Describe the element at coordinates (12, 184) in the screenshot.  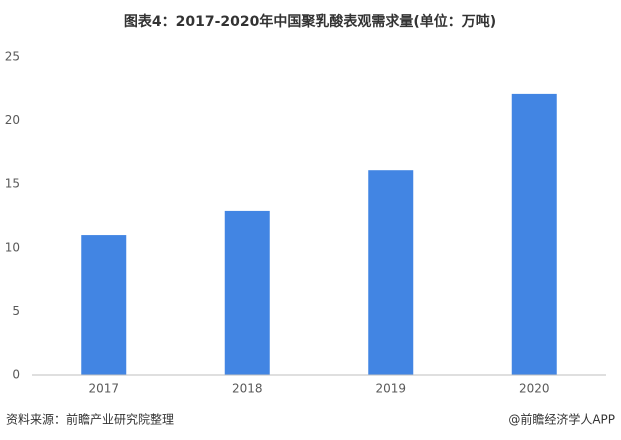
I see `y-tick-label: 15` at that location.